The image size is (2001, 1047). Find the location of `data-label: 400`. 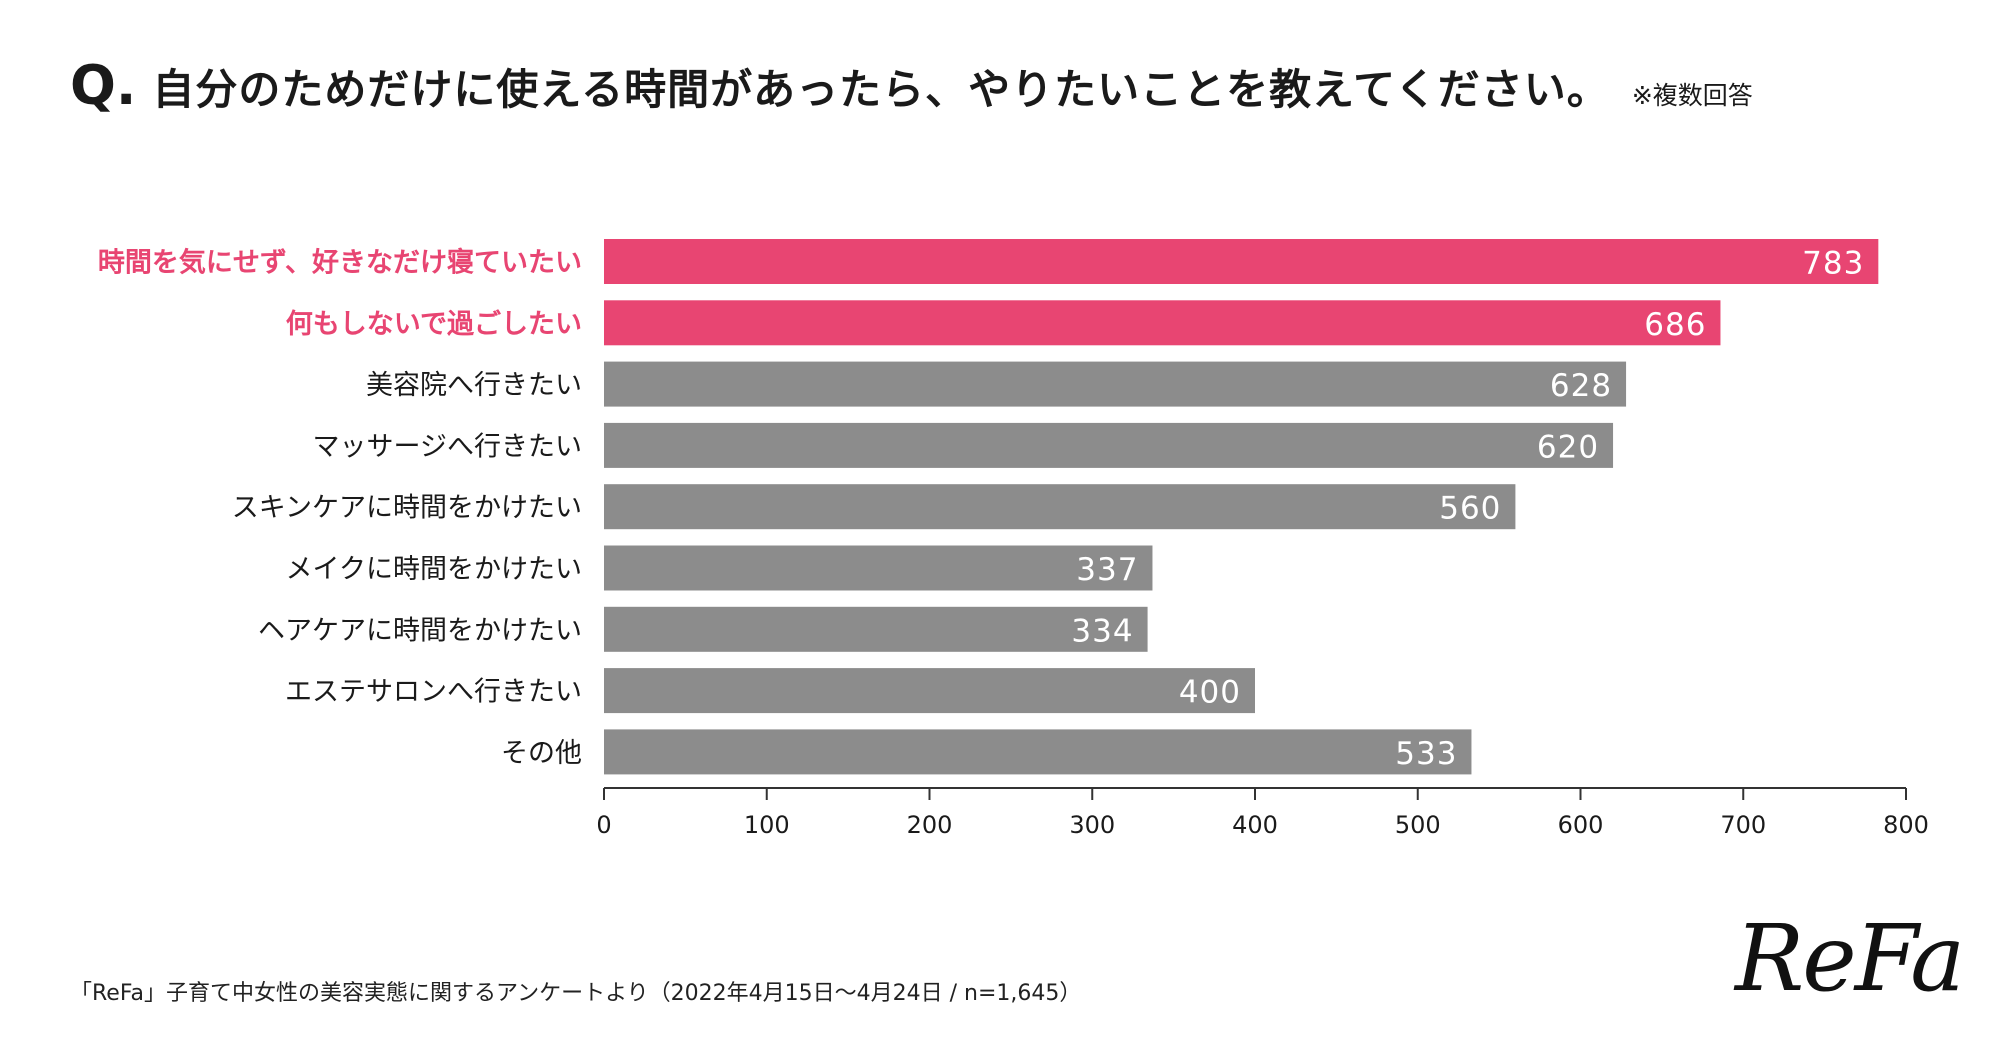

data-label: 400 is located at coordinates (1210, 693).